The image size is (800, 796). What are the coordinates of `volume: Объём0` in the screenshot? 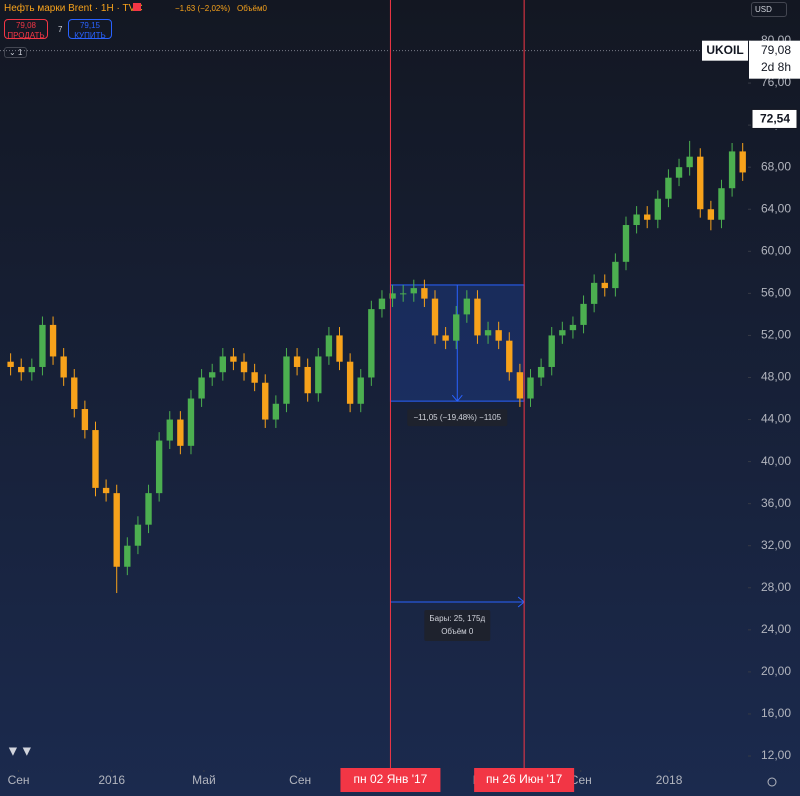 It's located at (252, 8).